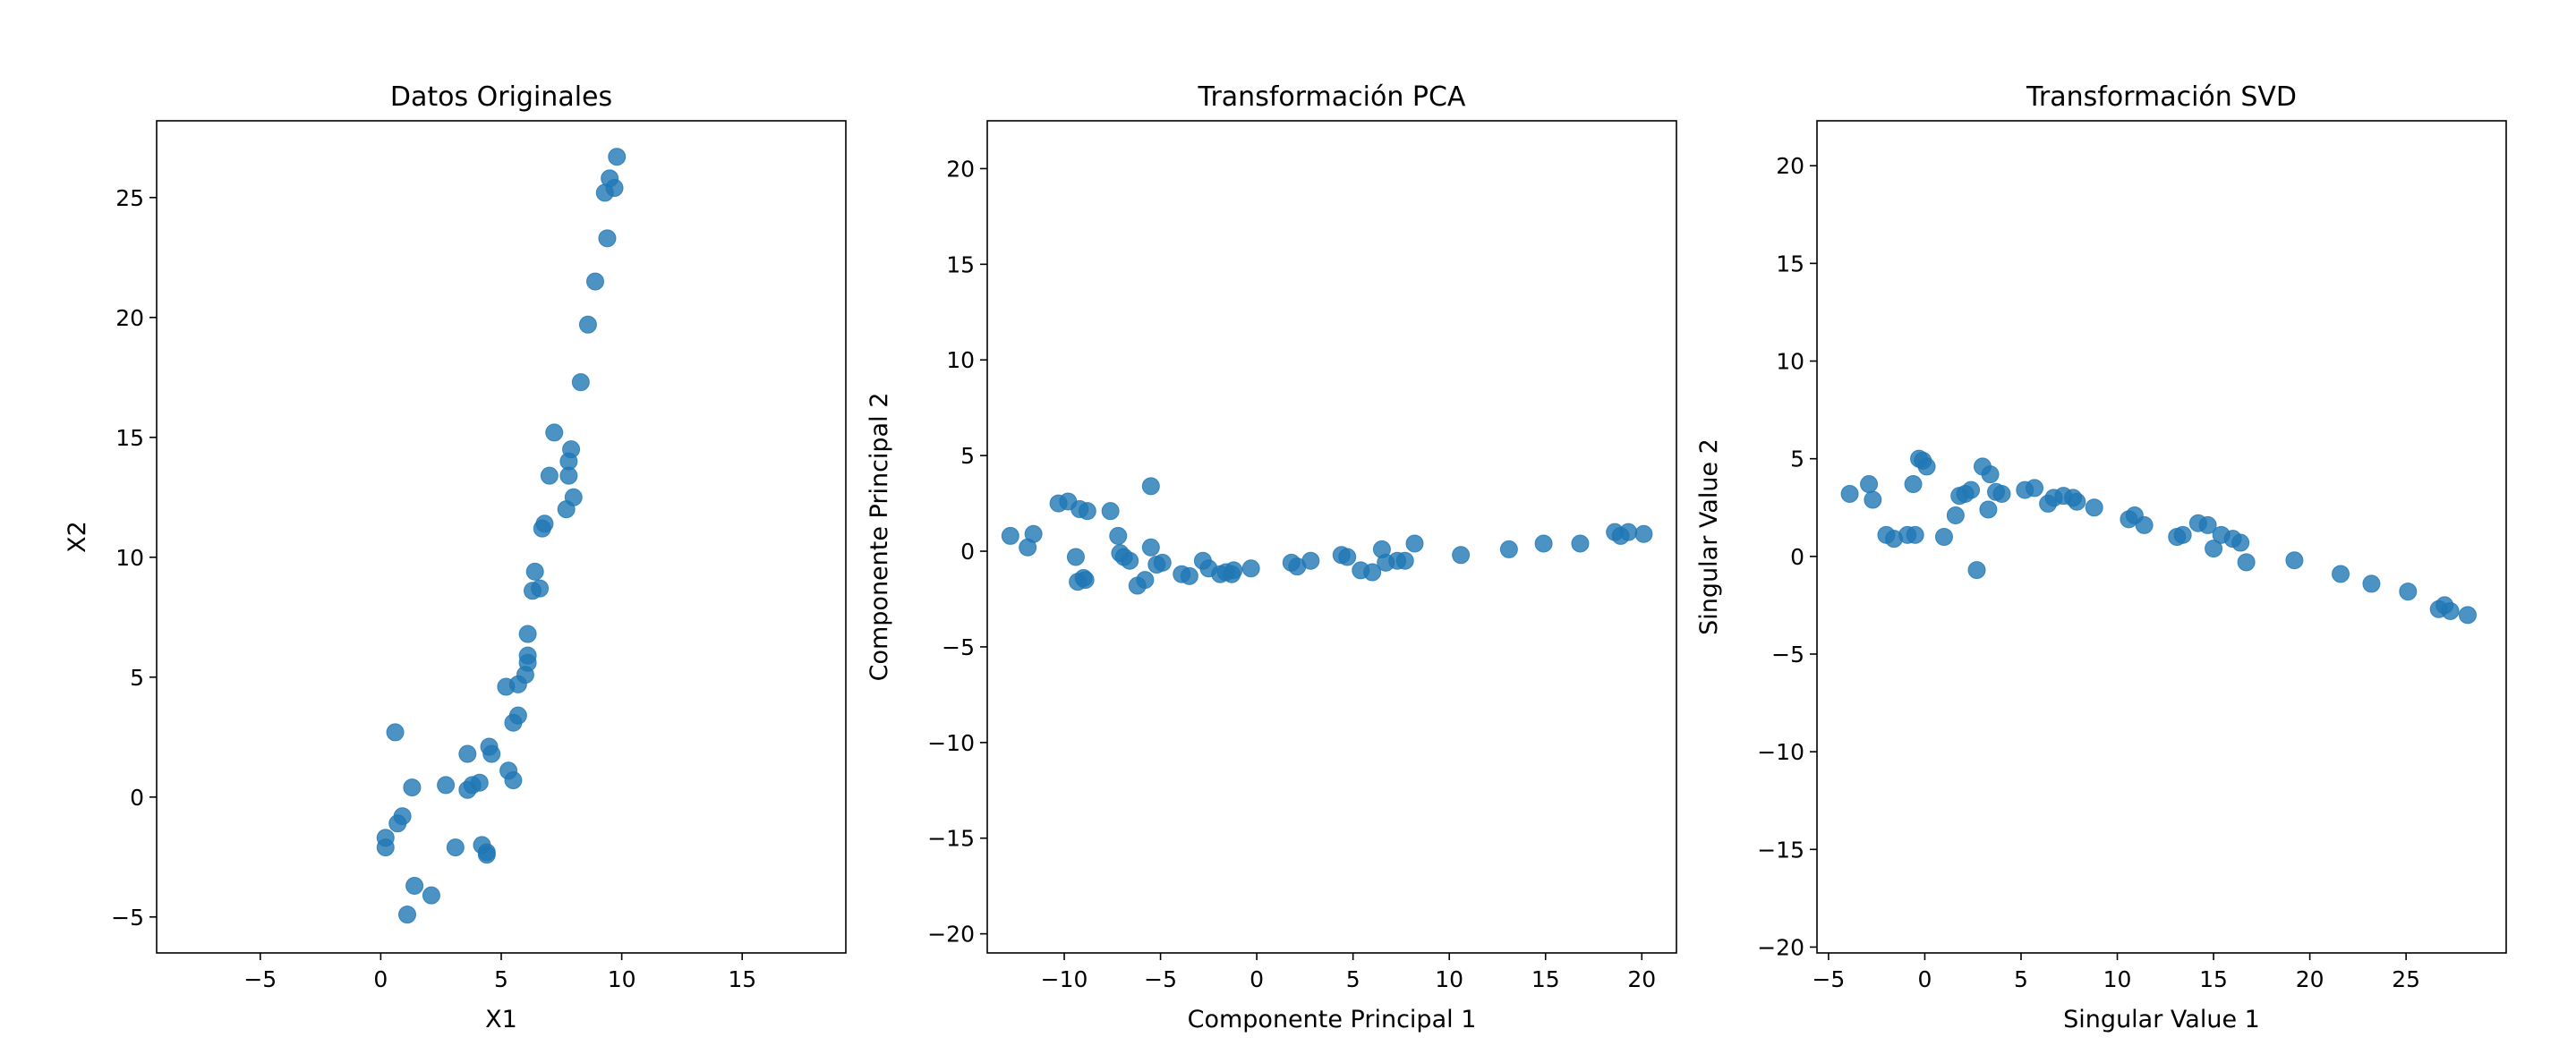 The width and height of the screenshot is (2576, 1063). Describe the element at coordinates (77, 537) in the screenshot. I see `y-axis-label: X2` at that location.